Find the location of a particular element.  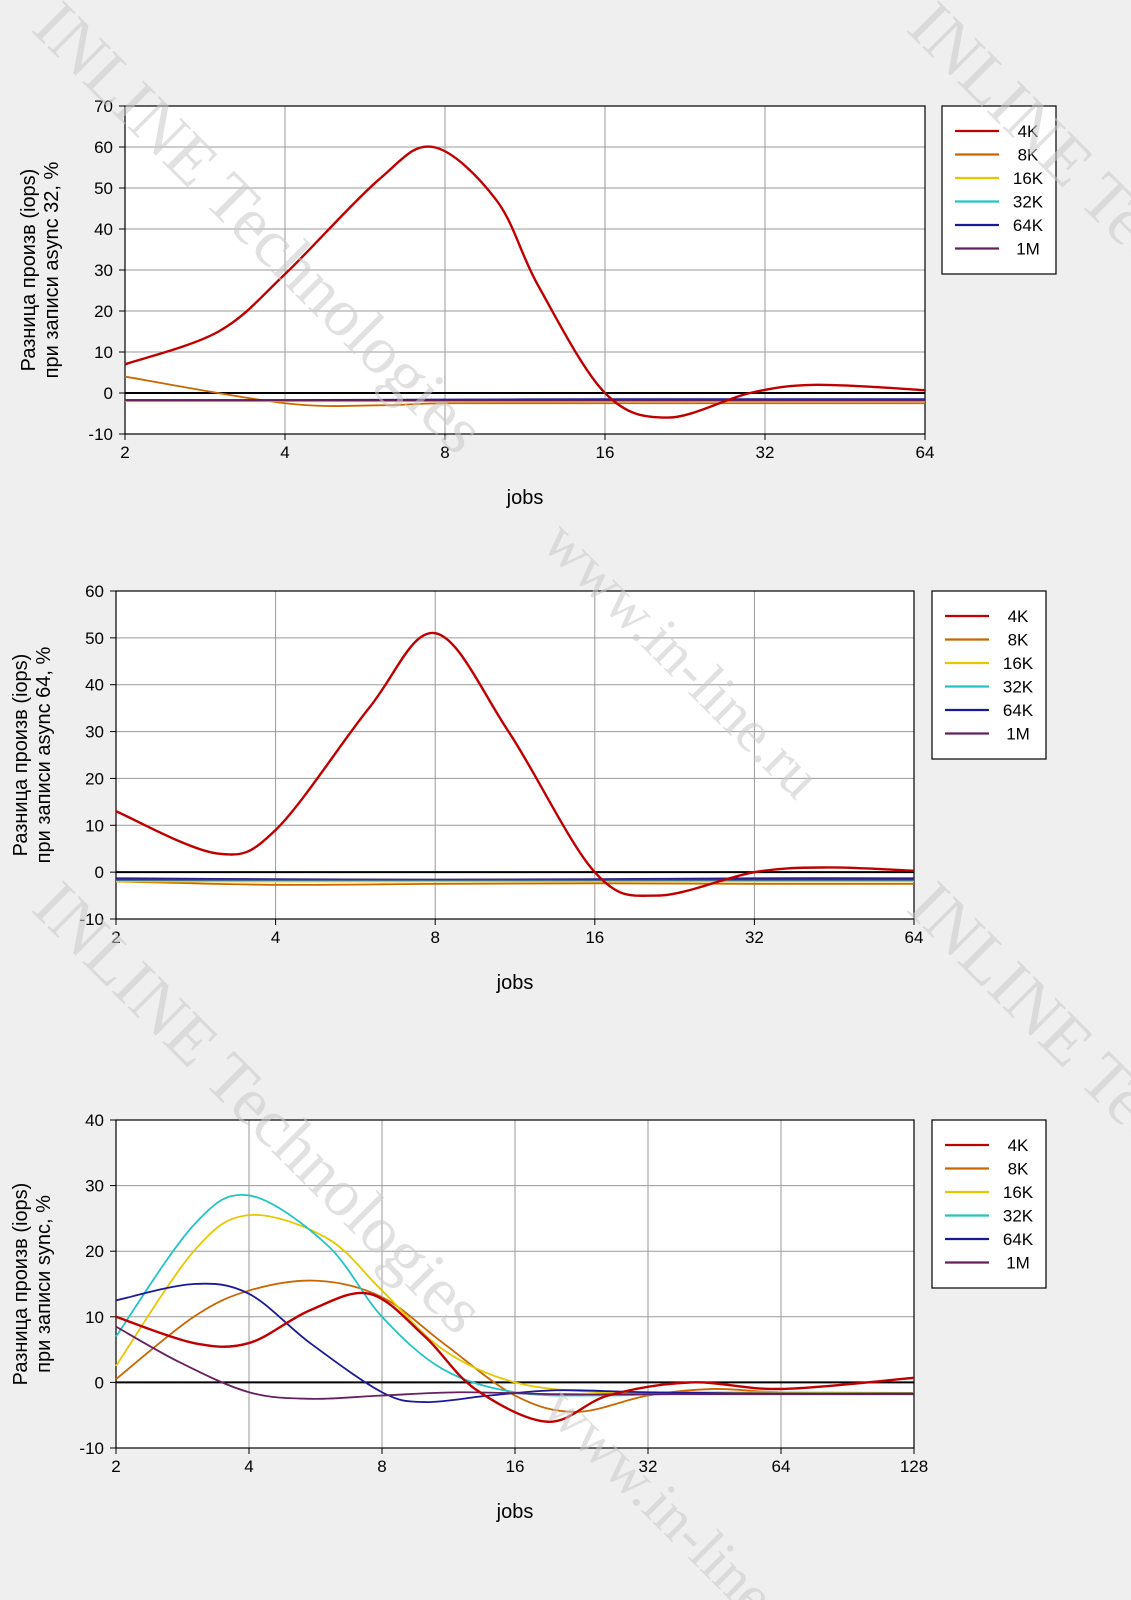

chart-2-ytick-label: 40 is located at coordinates (94, 685).